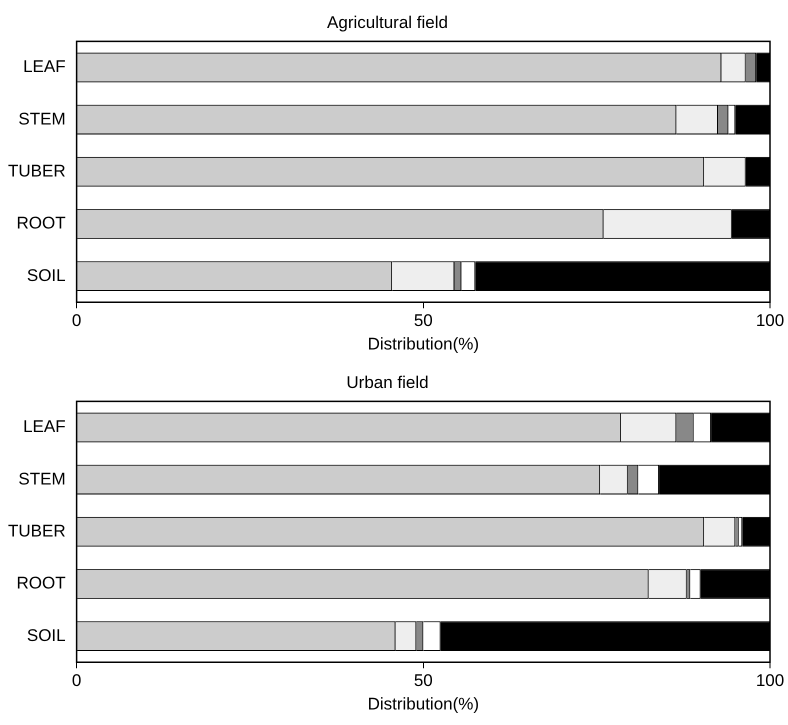 Image resolution: width=788 pixels, height=725 pixels. What do you see at coordinates (387, 22) in the screenshot?
I see `chart-title: Agricultural field` at bounding box center [387, 22].